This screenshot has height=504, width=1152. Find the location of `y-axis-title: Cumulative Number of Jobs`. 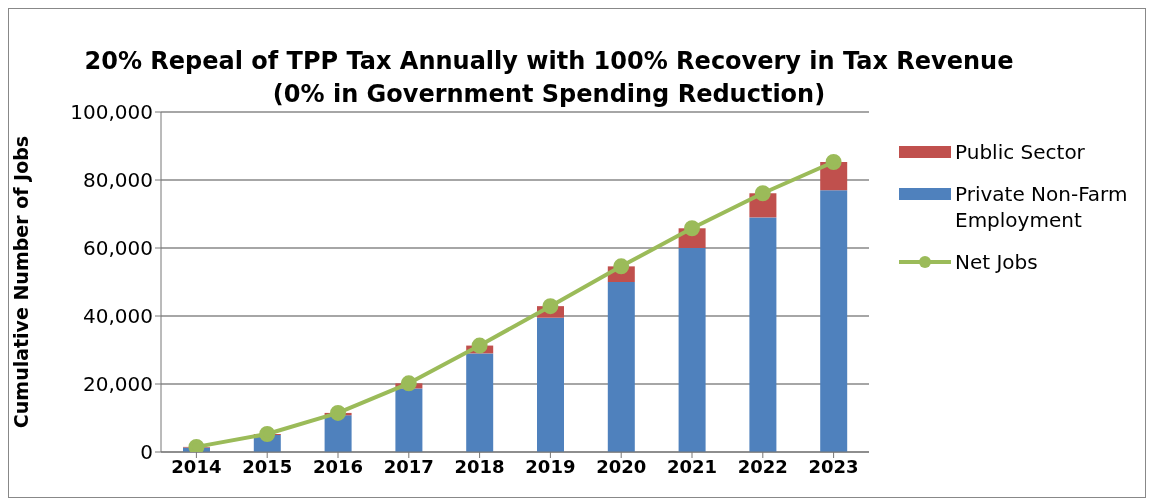

y-axis-title: Cumulative Number of Jobs is located at coordinates (20, 282).